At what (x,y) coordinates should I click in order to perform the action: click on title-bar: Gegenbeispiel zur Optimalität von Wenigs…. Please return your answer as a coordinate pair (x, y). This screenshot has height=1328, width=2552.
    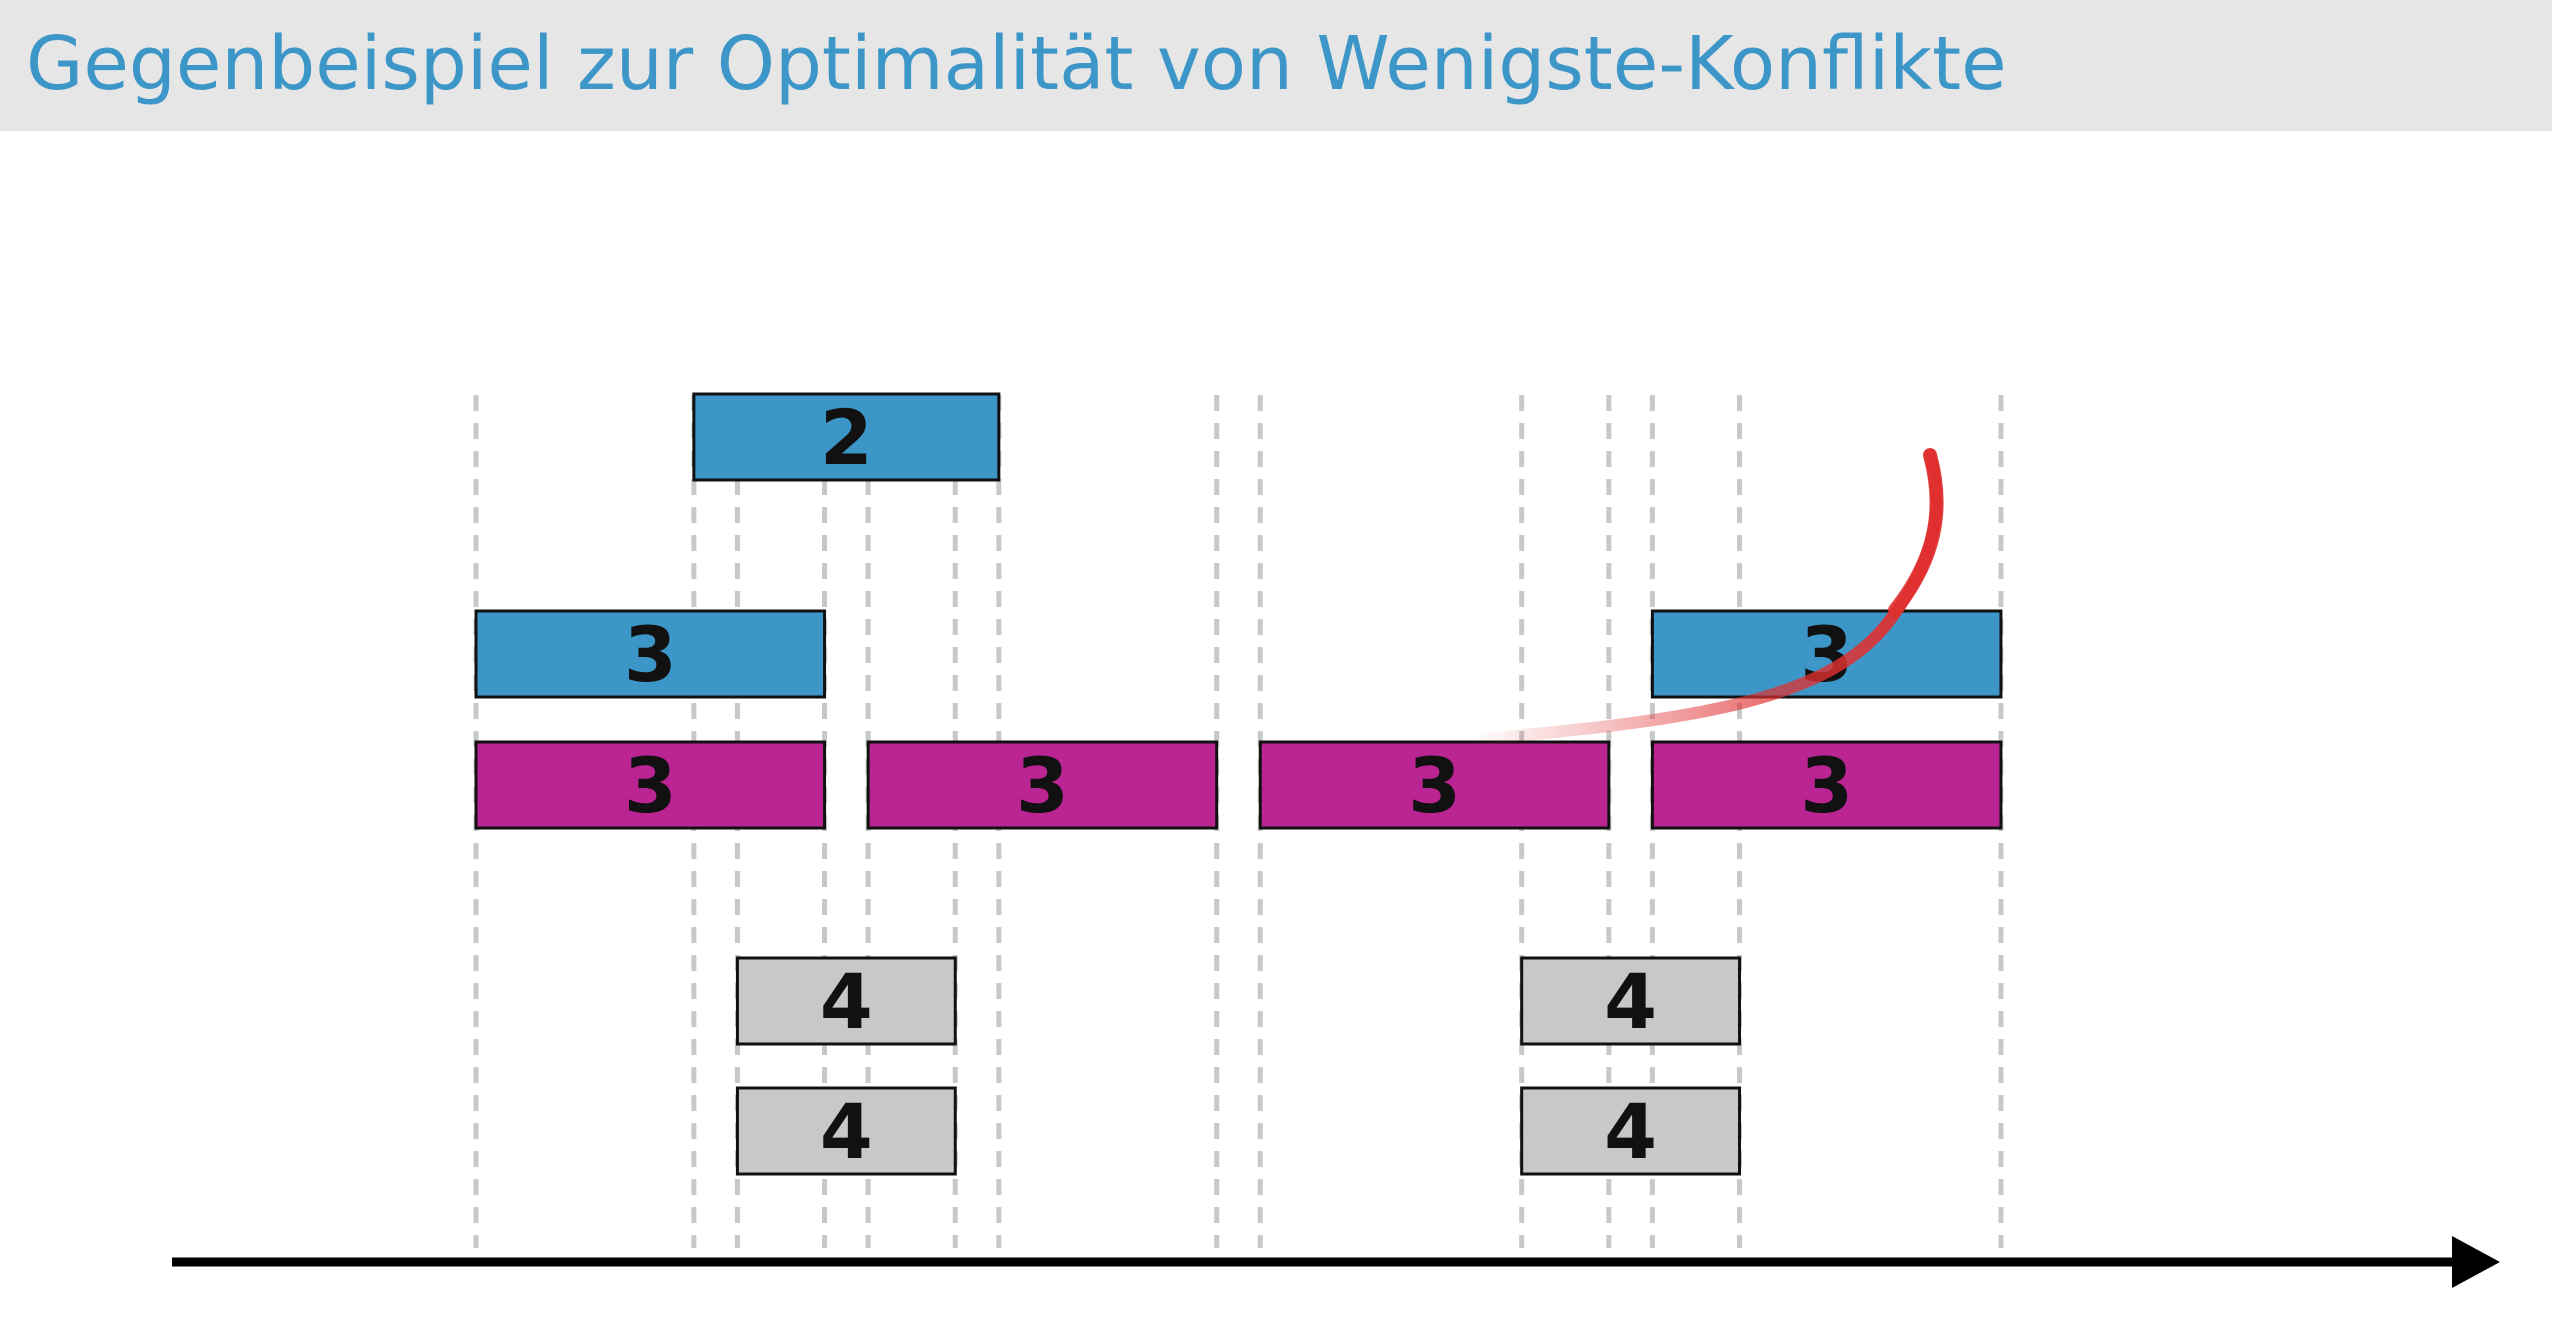
    Looking at the image, I should click on (1276, 65).